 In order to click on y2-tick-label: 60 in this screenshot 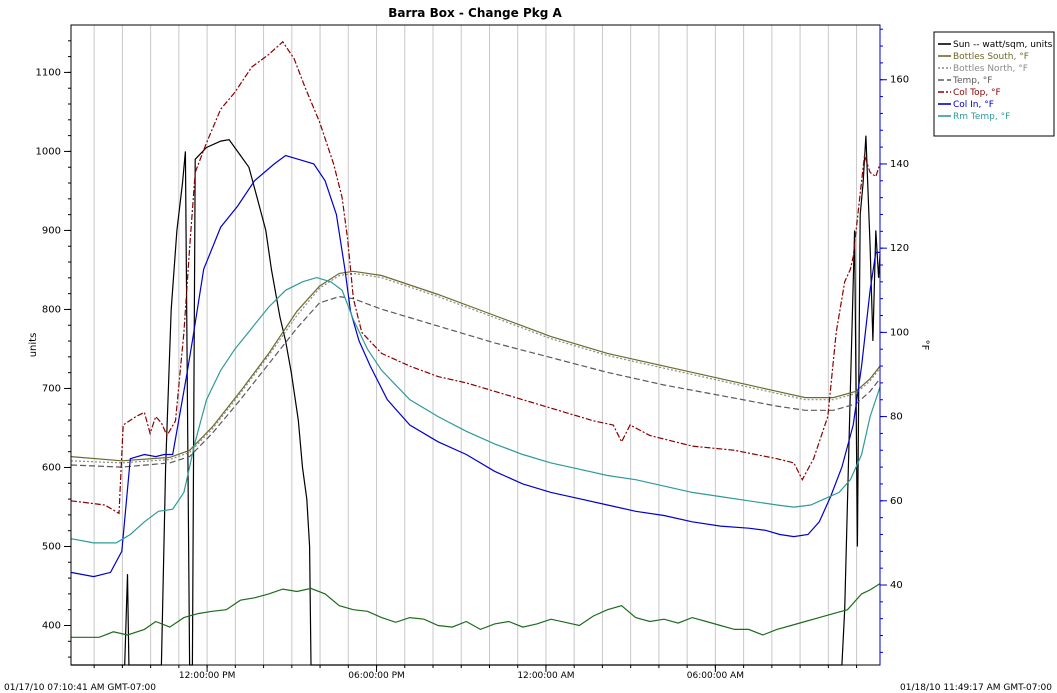, I will do `click(896, 501)`.